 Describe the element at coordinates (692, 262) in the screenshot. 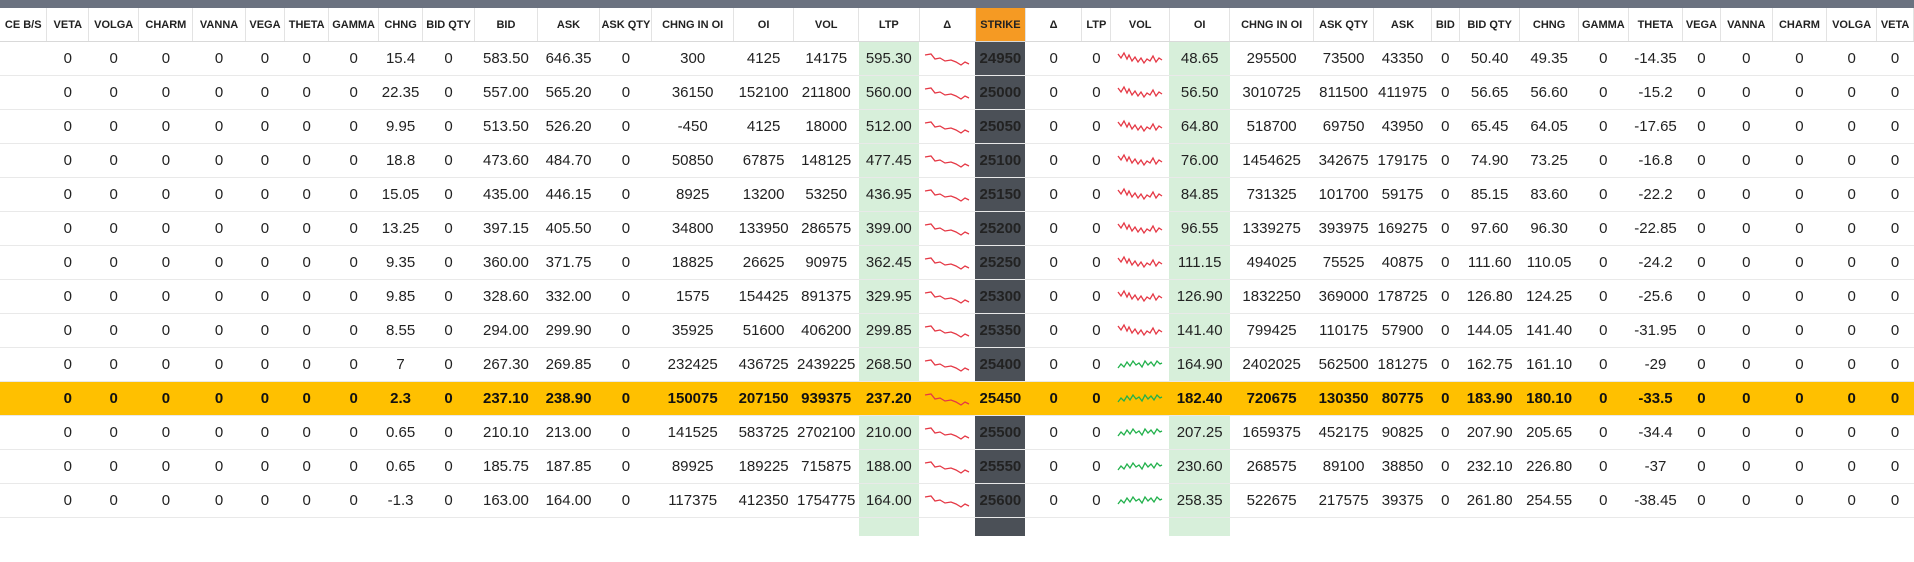

I see `ce-chng-oi-cell: 18825` at that location.